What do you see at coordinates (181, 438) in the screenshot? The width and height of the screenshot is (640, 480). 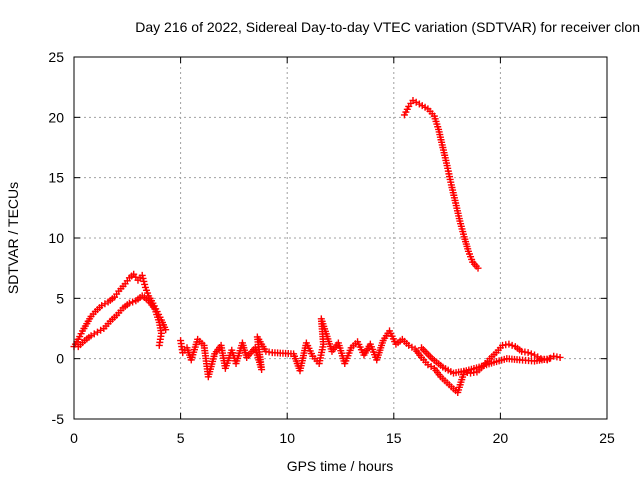 I see `x-tick-label: 5` at bounding box center [181, 438].